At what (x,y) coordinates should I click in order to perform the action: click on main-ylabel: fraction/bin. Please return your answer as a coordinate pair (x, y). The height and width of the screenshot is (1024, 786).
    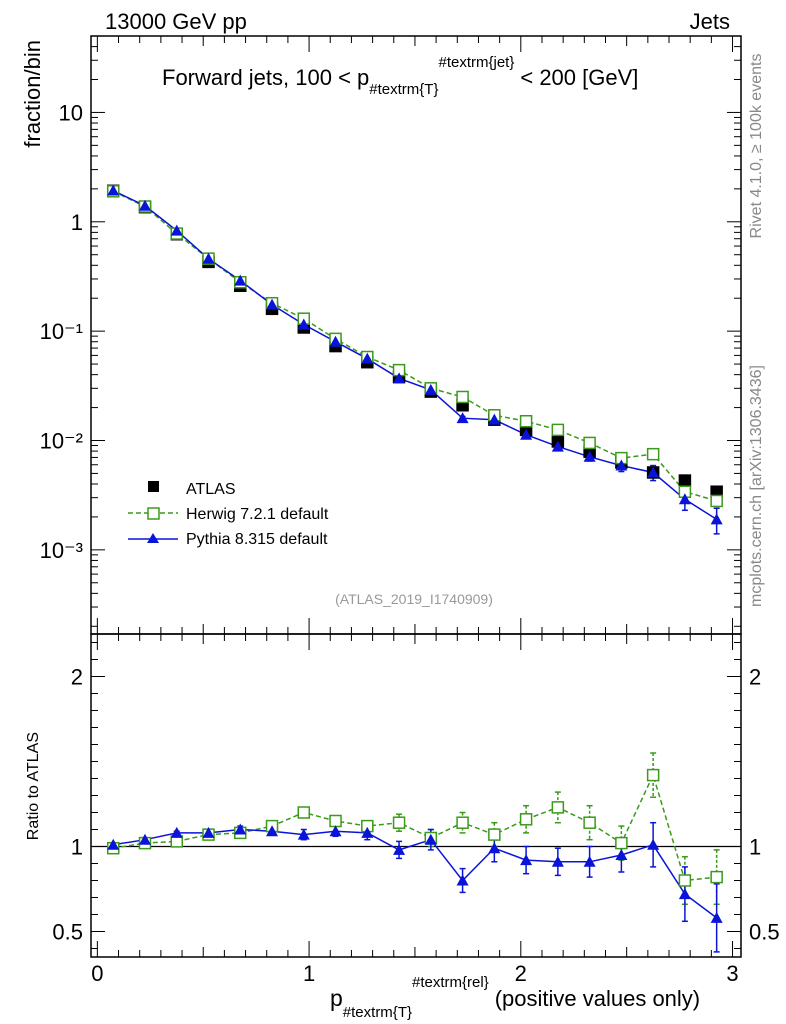
    Looking at the image, I should click on (32, 94).